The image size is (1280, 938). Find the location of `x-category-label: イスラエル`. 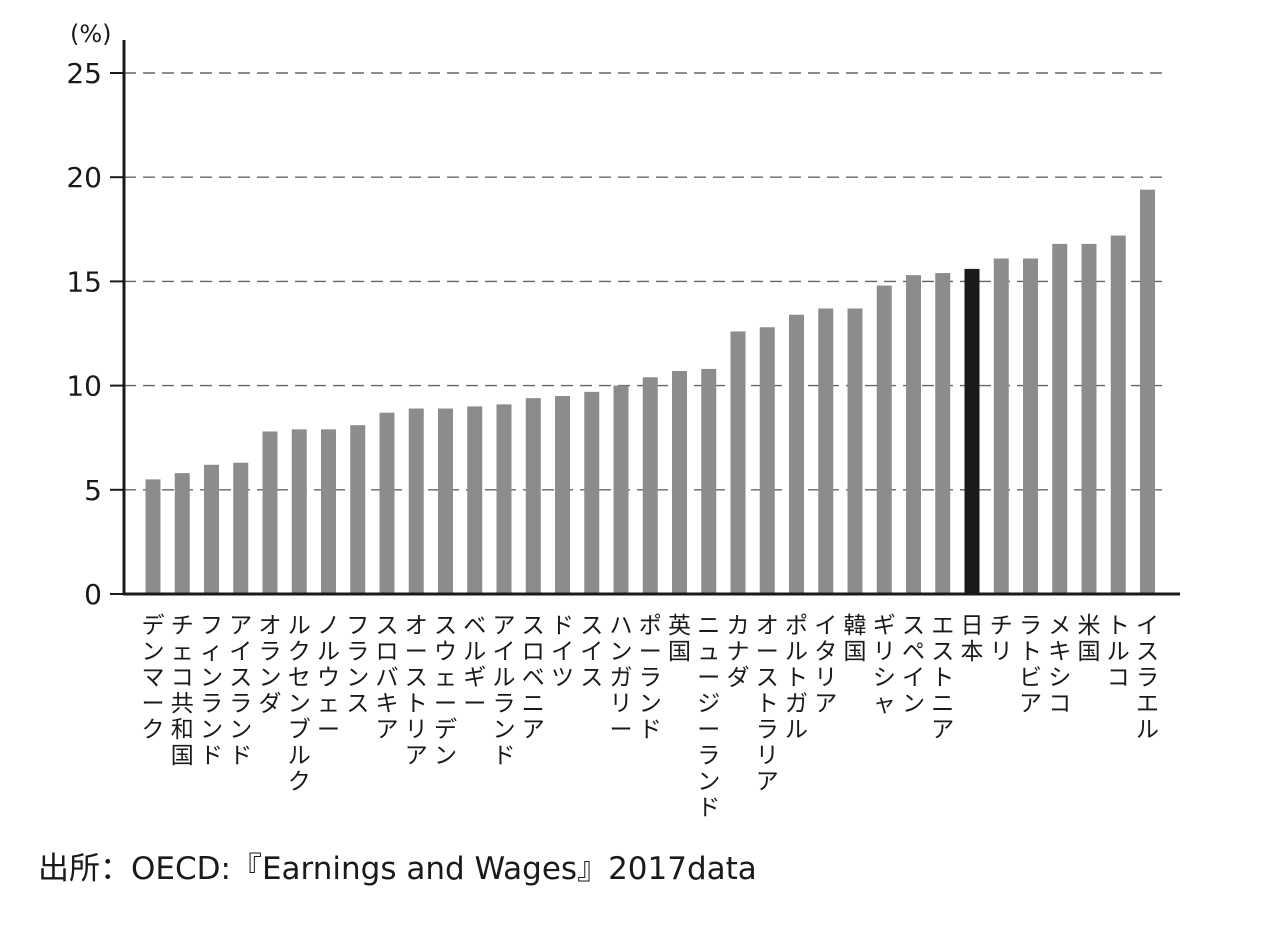

x-category-label: イスラエル is located at coordinates (1147, 678).